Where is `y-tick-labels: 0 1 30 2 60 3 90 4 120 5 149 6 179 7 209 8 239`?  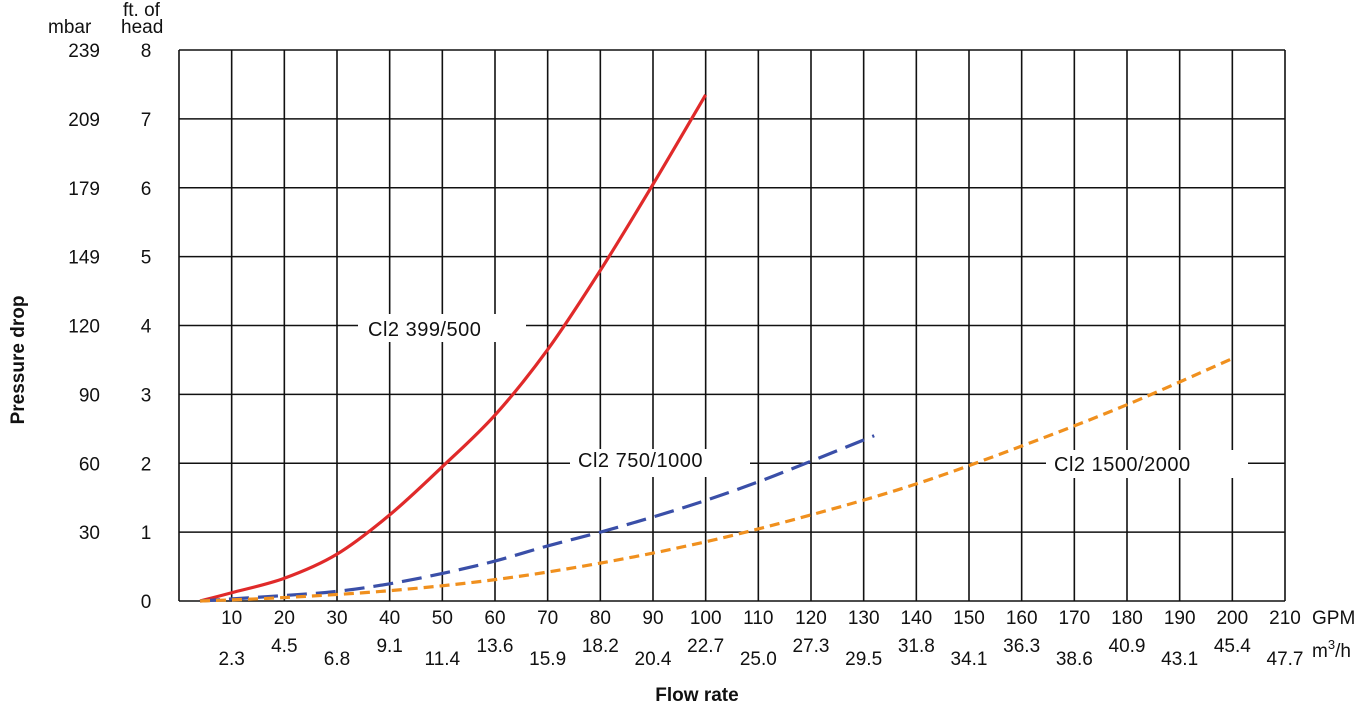 y-tick-labels: 0 1 30 2 60 3 90 4 120 5 149 6 179 7 209 8 239 is located at coordinates (109, 327).